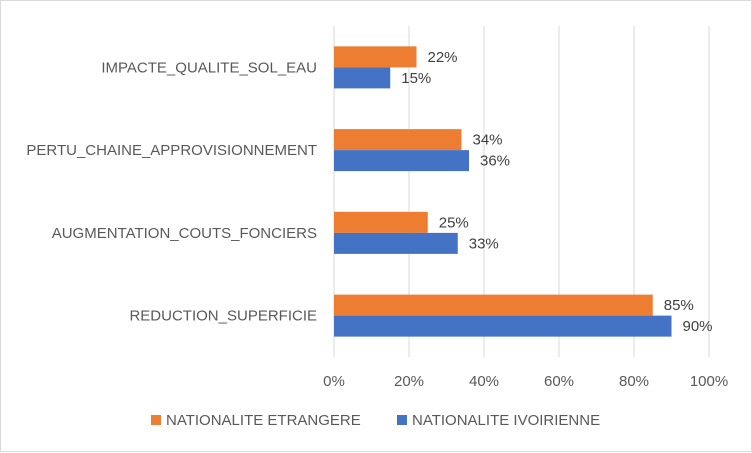 This screenshot has width=752, height=453. Describe the element at coordinates (454, 222) in the screenshot. I see `data-label: 25%` at that location.